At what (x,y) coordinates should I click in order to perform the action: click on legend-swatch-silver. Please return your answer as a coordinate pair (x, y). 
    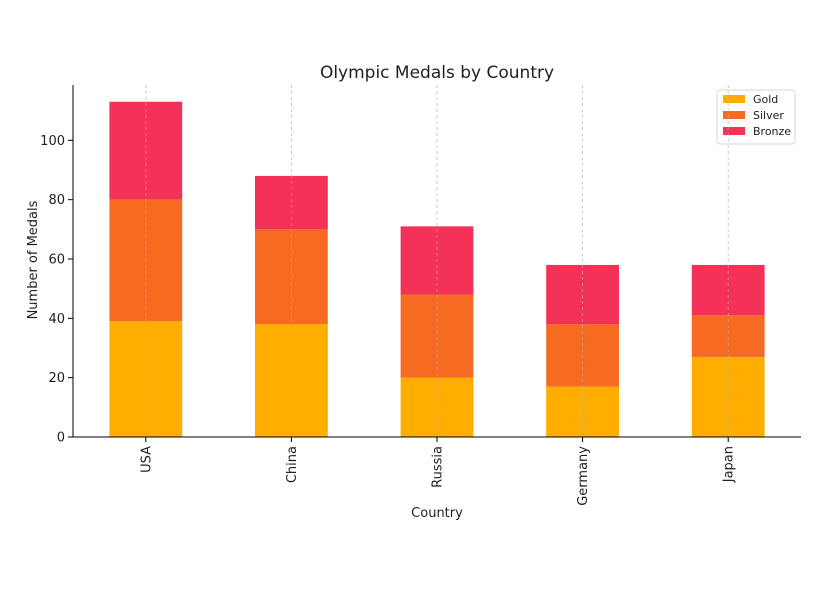
    Looking at the image, I should click on (734, 115).